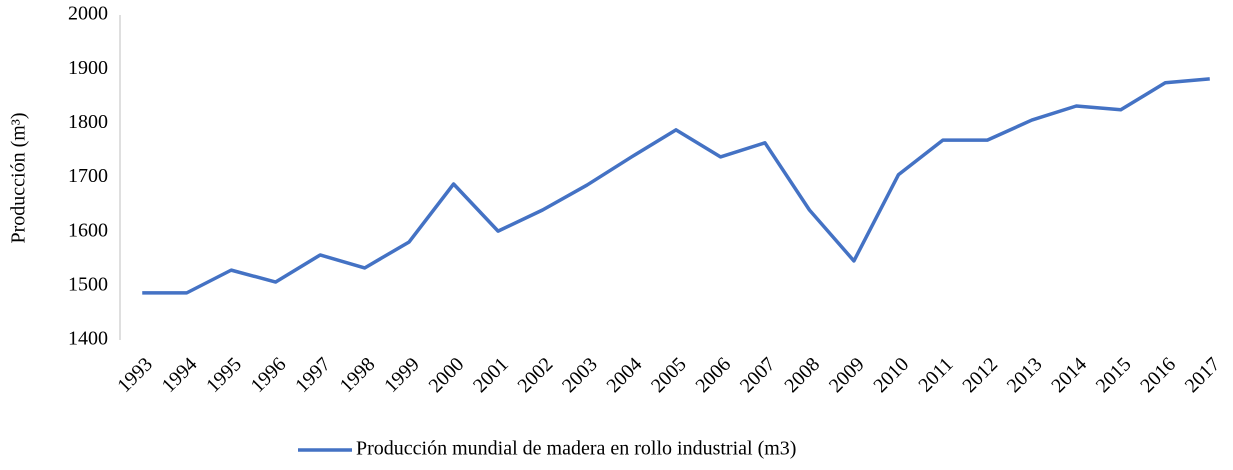 The height and width of the screenshot is (470, 1233). What do you see at coordinates (536, 375) in the screenshot?
I see `x-tick-label: 2002` at bounding box center [536, 375].